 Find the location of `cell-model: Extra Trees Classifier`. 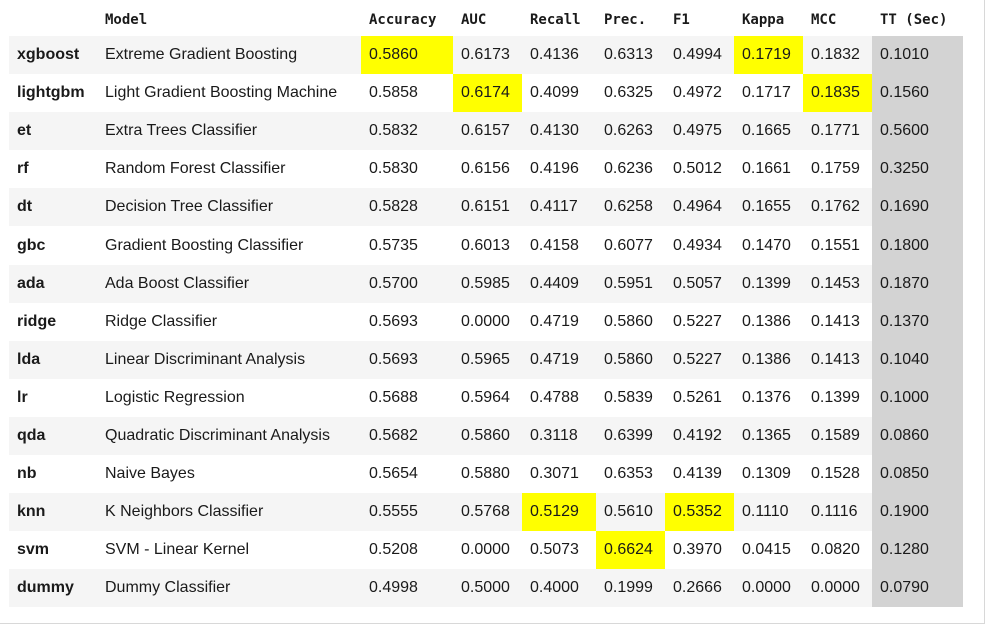

cell-model: Extra Trees Classifier is located at coordinates (229, 131).